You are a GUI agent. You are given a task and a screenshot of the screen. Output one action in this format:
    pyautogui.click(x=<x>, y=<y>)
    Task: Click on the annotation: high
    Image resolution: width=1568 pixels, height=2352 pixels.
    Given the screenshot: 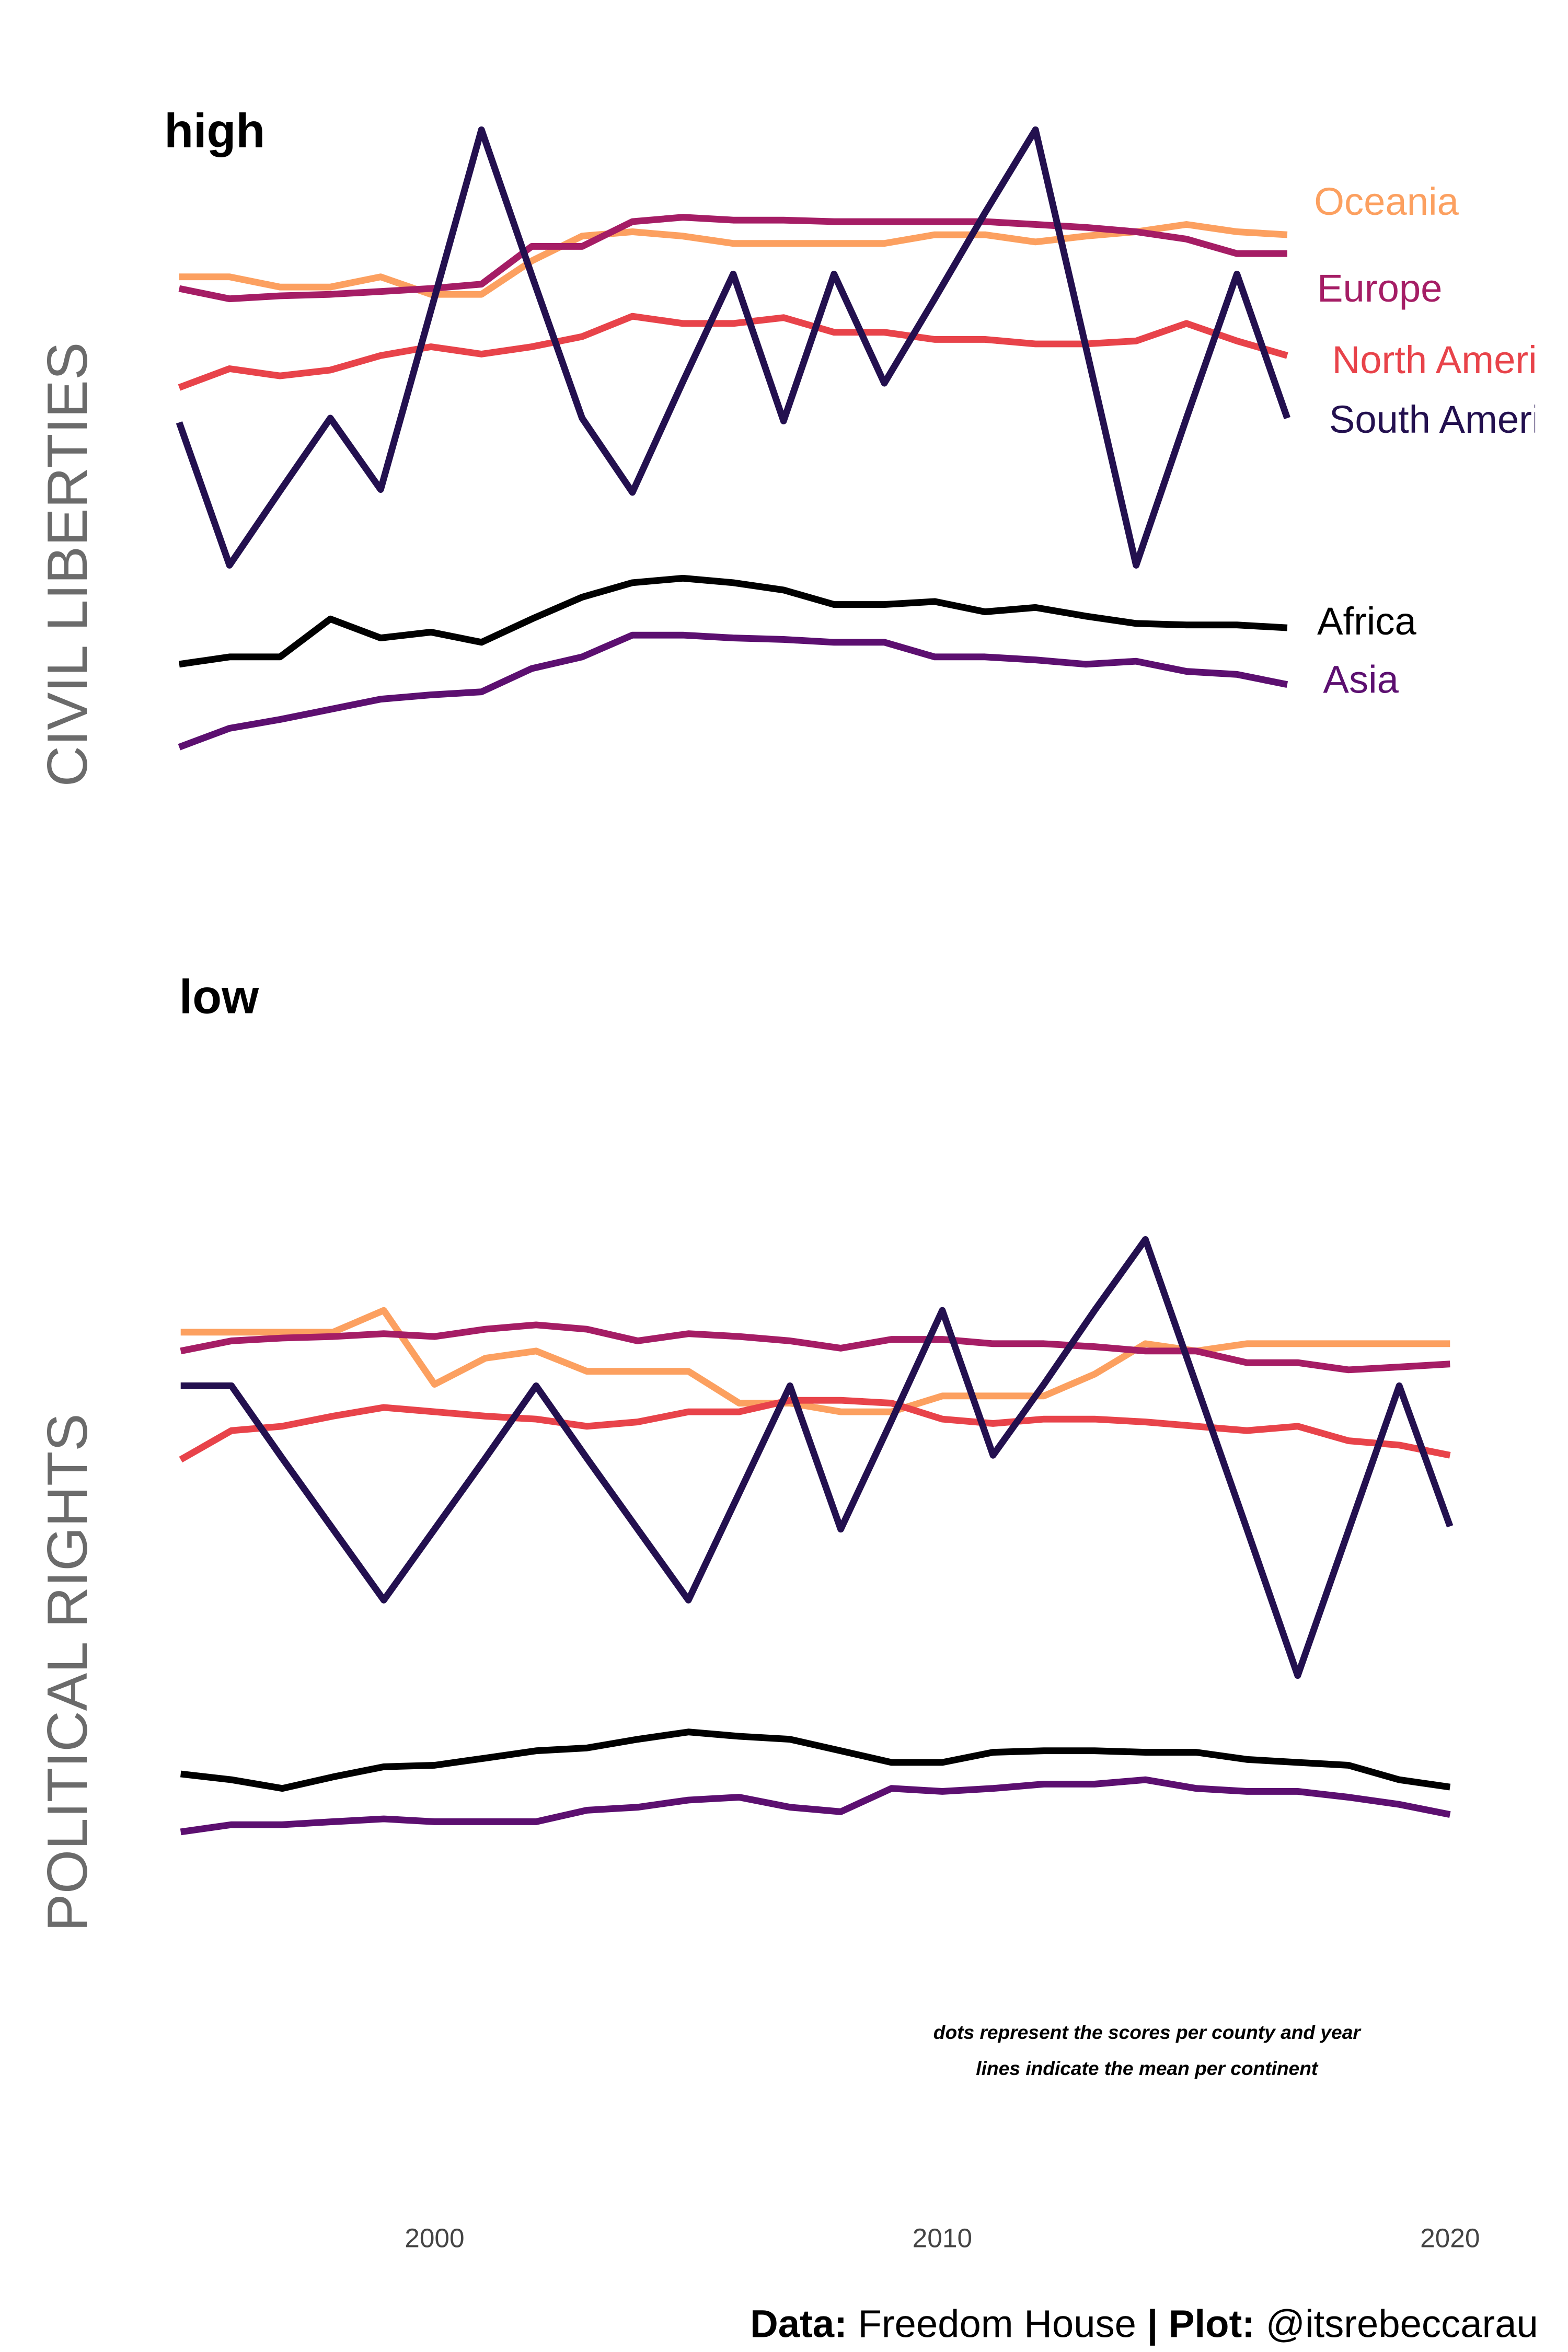 What is the action you would take?
    pyautogui.click(x=214, y=130)
    